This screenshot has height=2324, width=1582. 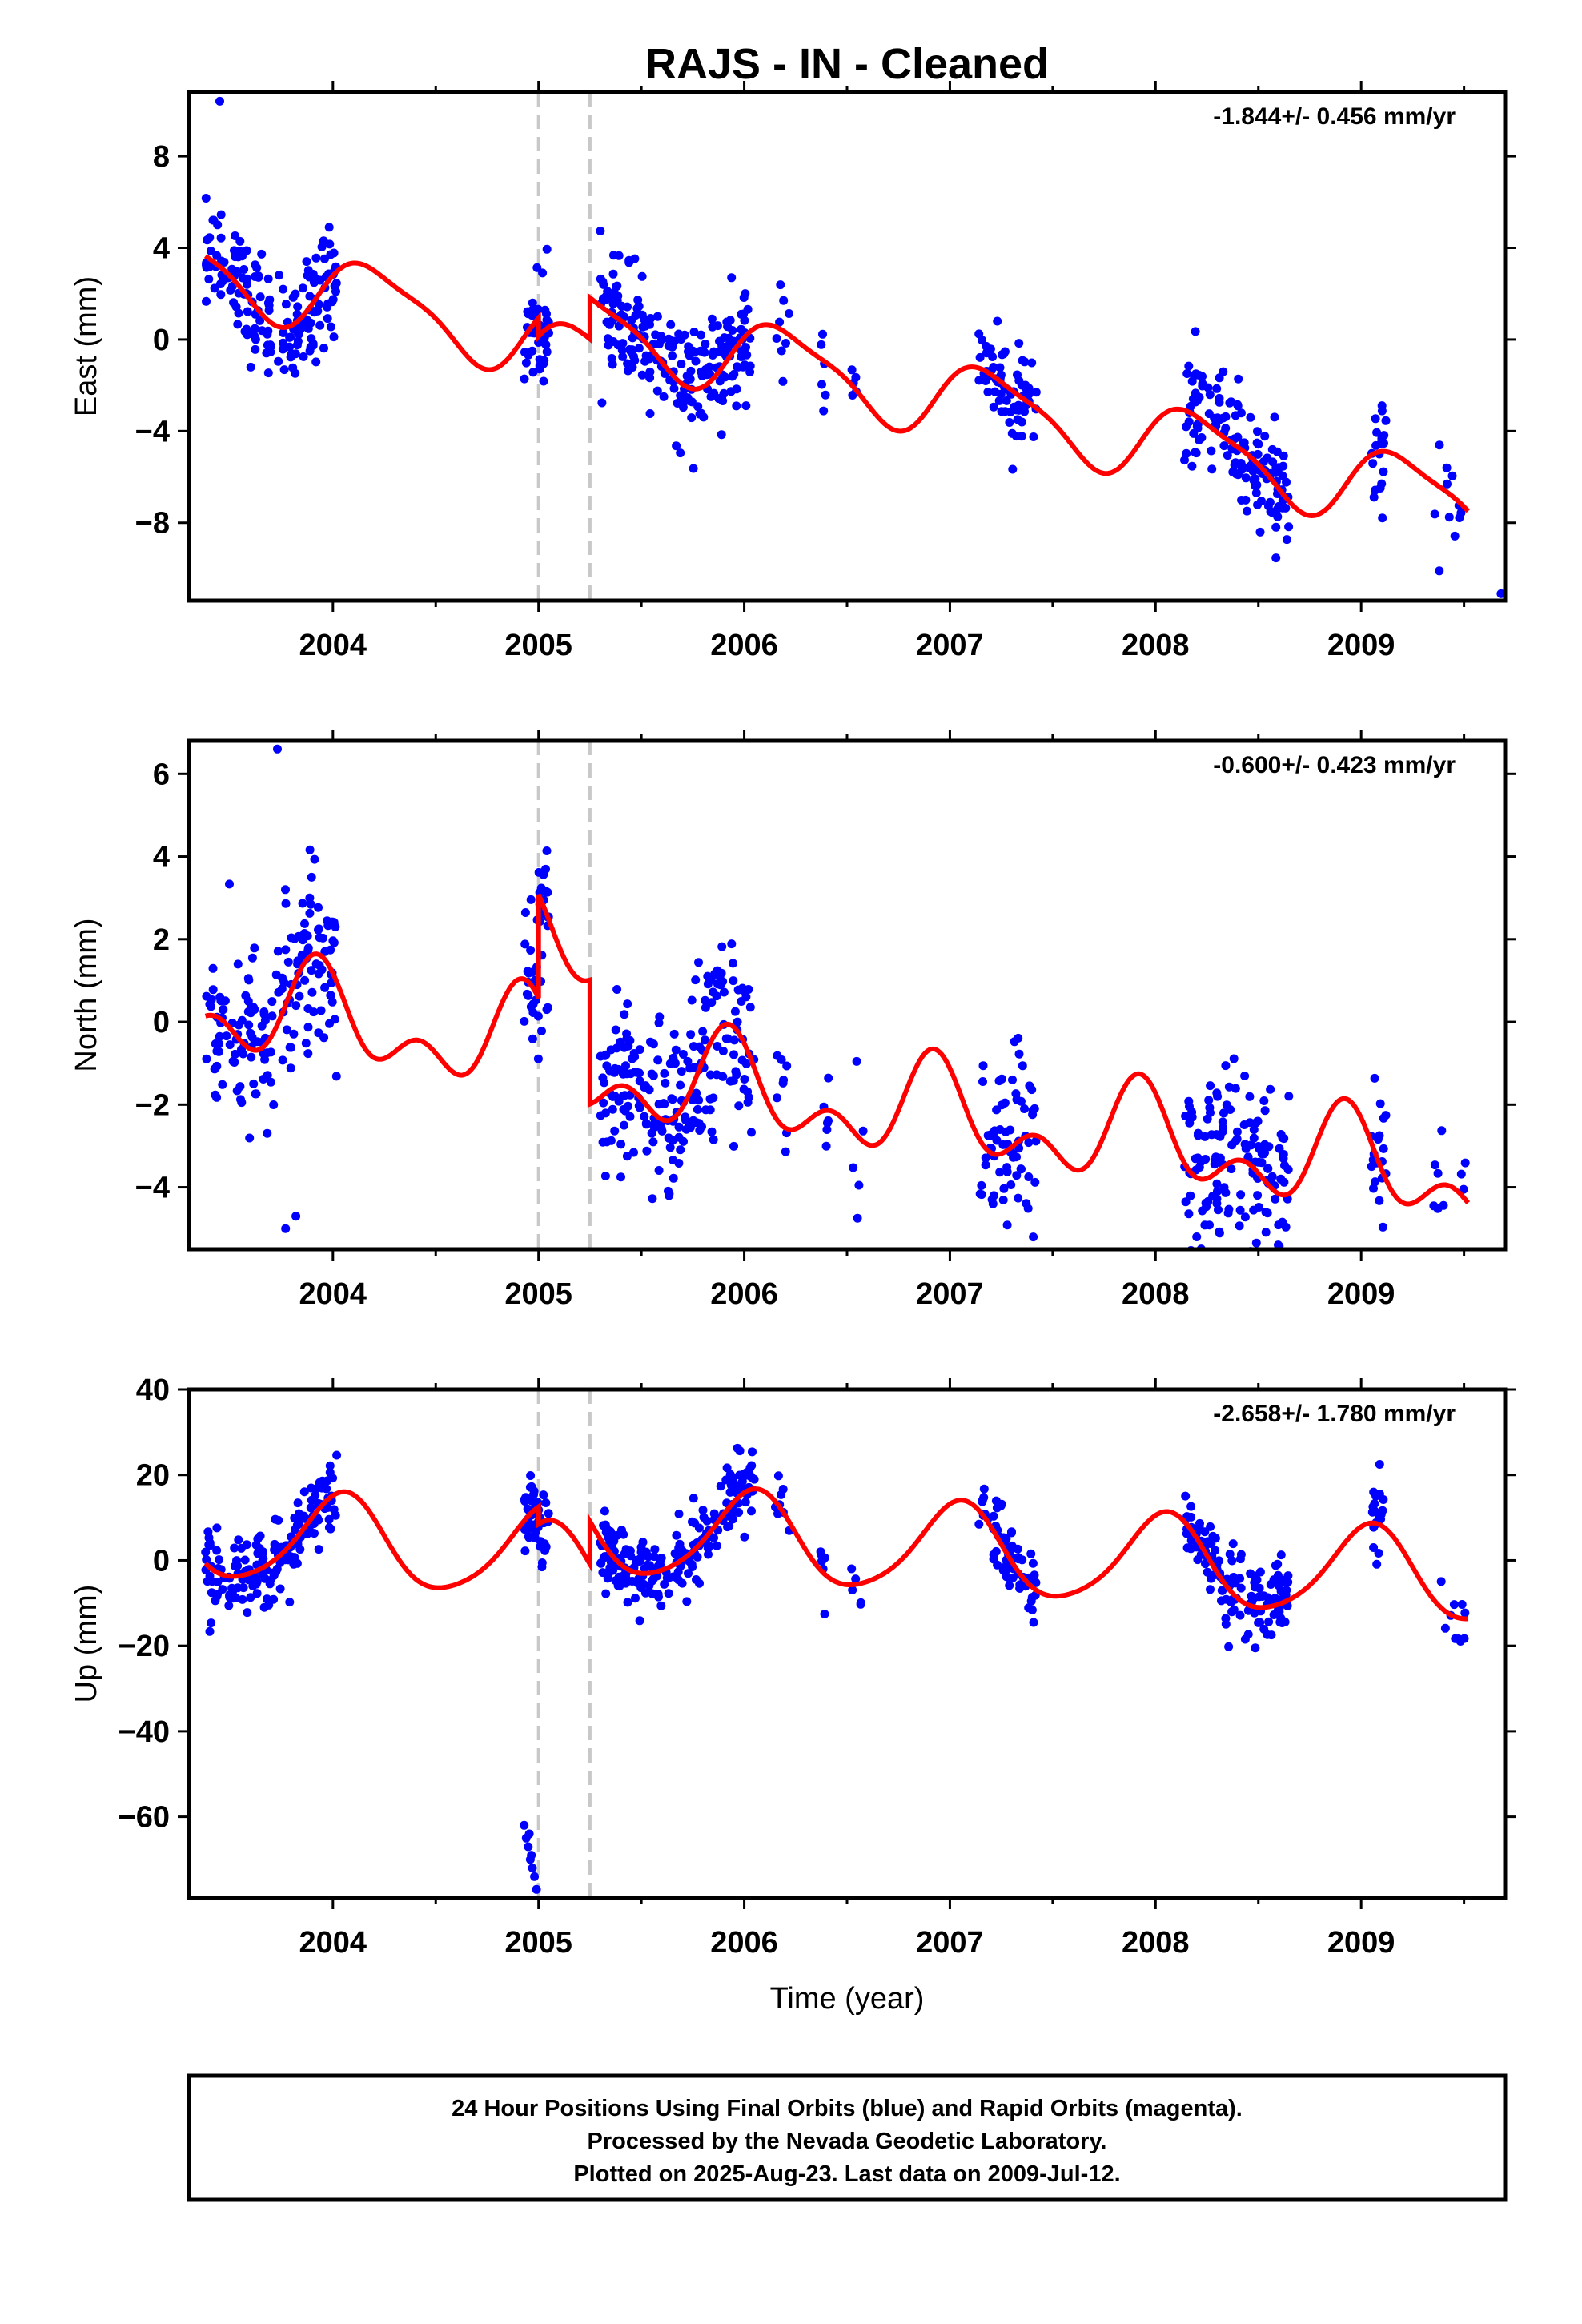 What do you see at coordinates (538, 1294) in the screenshot?
I see `x-tick-label: 2005` at bounding box center [538, 1294].